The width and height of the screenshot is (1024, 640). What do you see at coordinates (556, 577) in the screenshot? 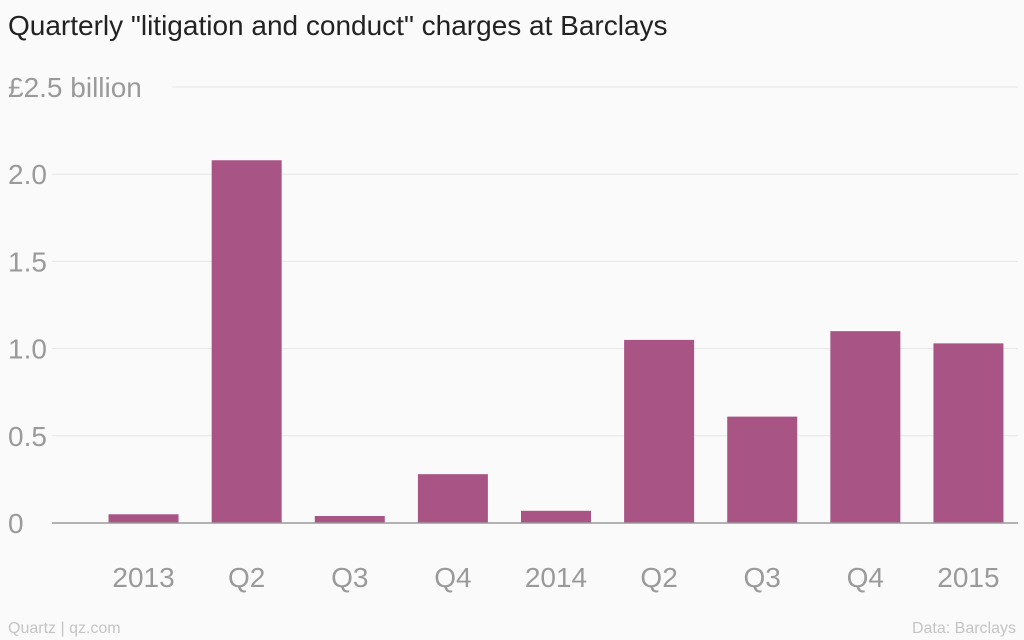
I see `x-tick-label: 2014` at bounding box center [556, 577].